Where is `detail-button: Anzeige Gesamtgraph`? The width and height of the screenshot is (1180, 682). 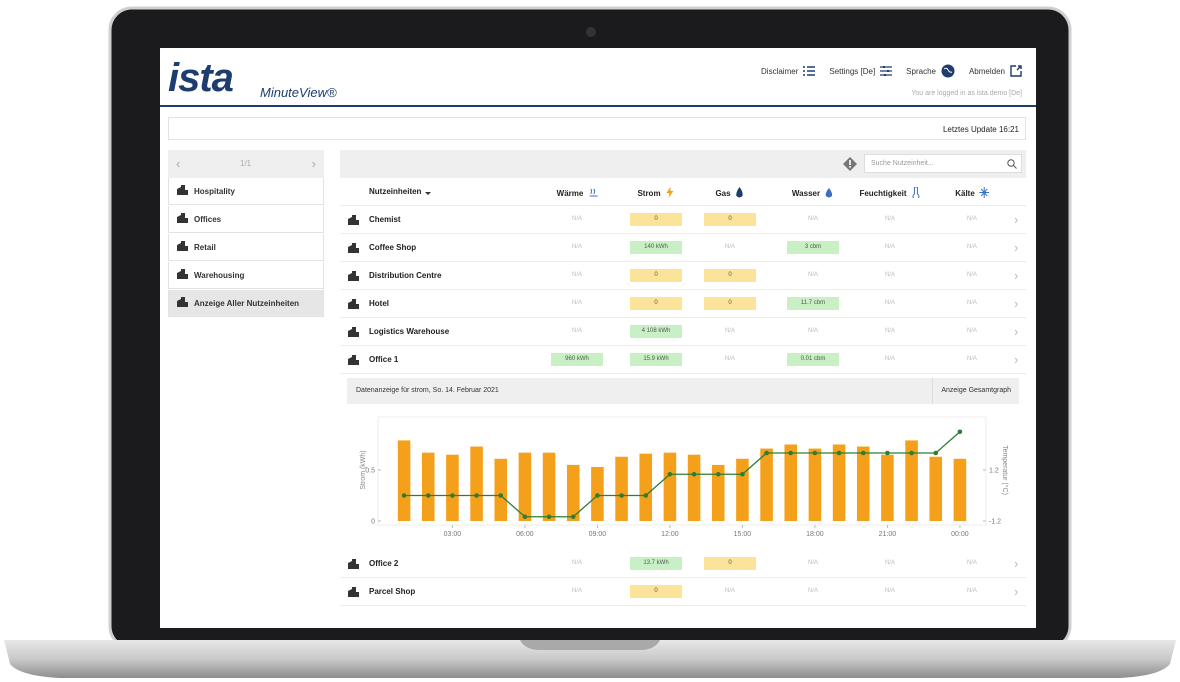 detail-button: Anzeige Gesamtgraph is located at coordinates (975, 391).